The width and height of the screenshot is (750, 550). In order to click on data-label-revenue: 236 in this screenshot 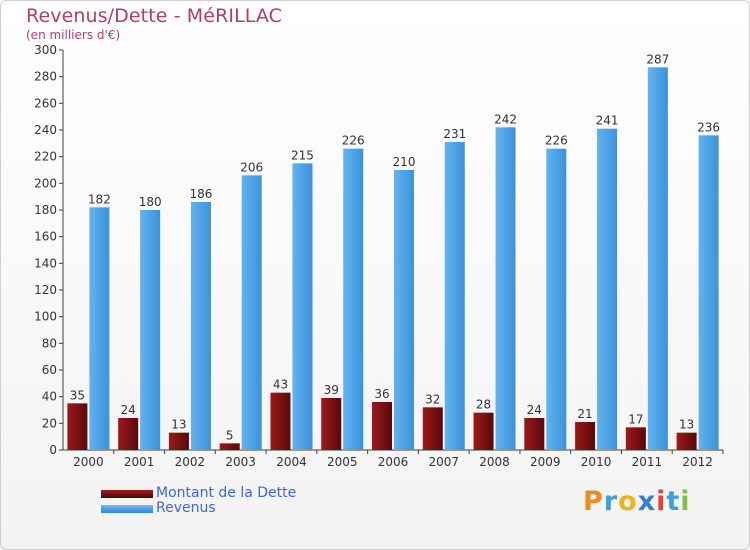, I will do `click(708, 127)`.